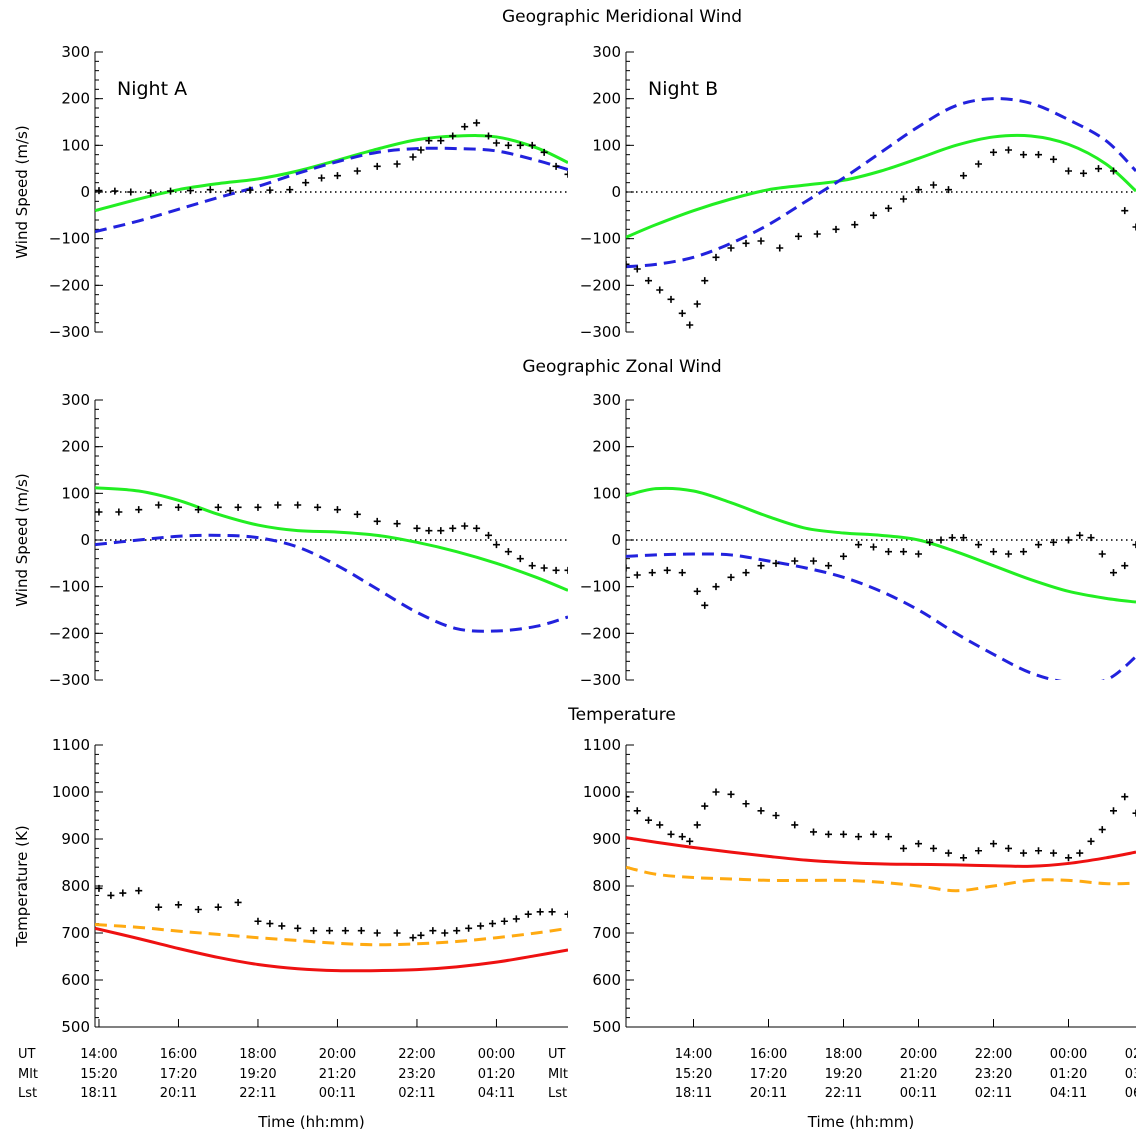 Image resolution: width=1136 pixels, height=1132 pixels. What do you see at coordinates (28, 1074) in the screenshot?
I see `time-row-label: Mlt` at bounding box center [28, 1074].